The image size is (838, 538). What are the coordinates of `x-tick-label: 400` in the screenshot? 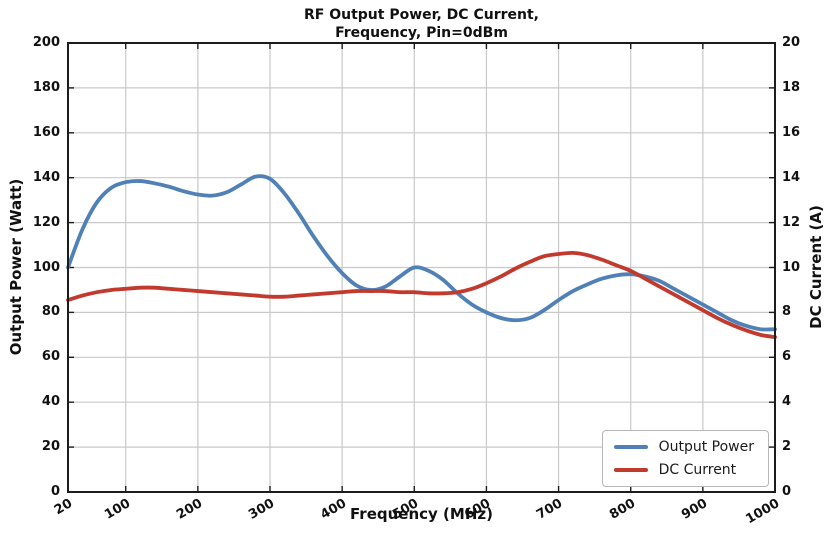 It's located at (334, 509).